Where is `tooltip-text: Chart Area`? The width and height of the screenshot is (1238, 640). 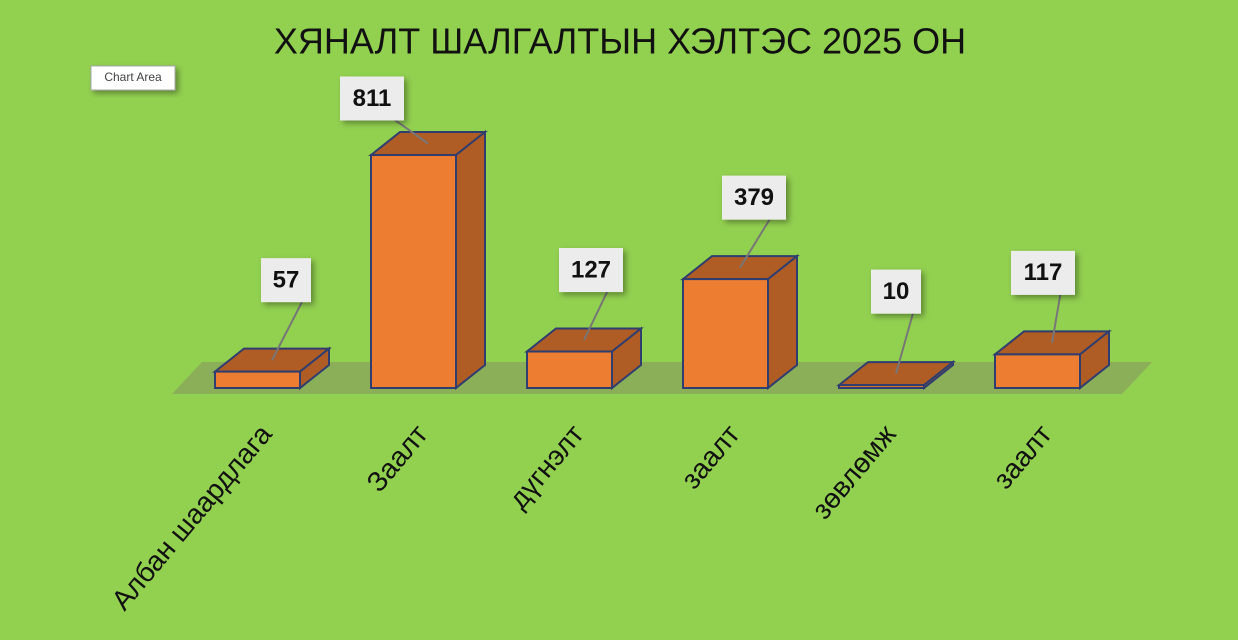 tooltip-text: Chart Area is located at coordinates (133, 77).